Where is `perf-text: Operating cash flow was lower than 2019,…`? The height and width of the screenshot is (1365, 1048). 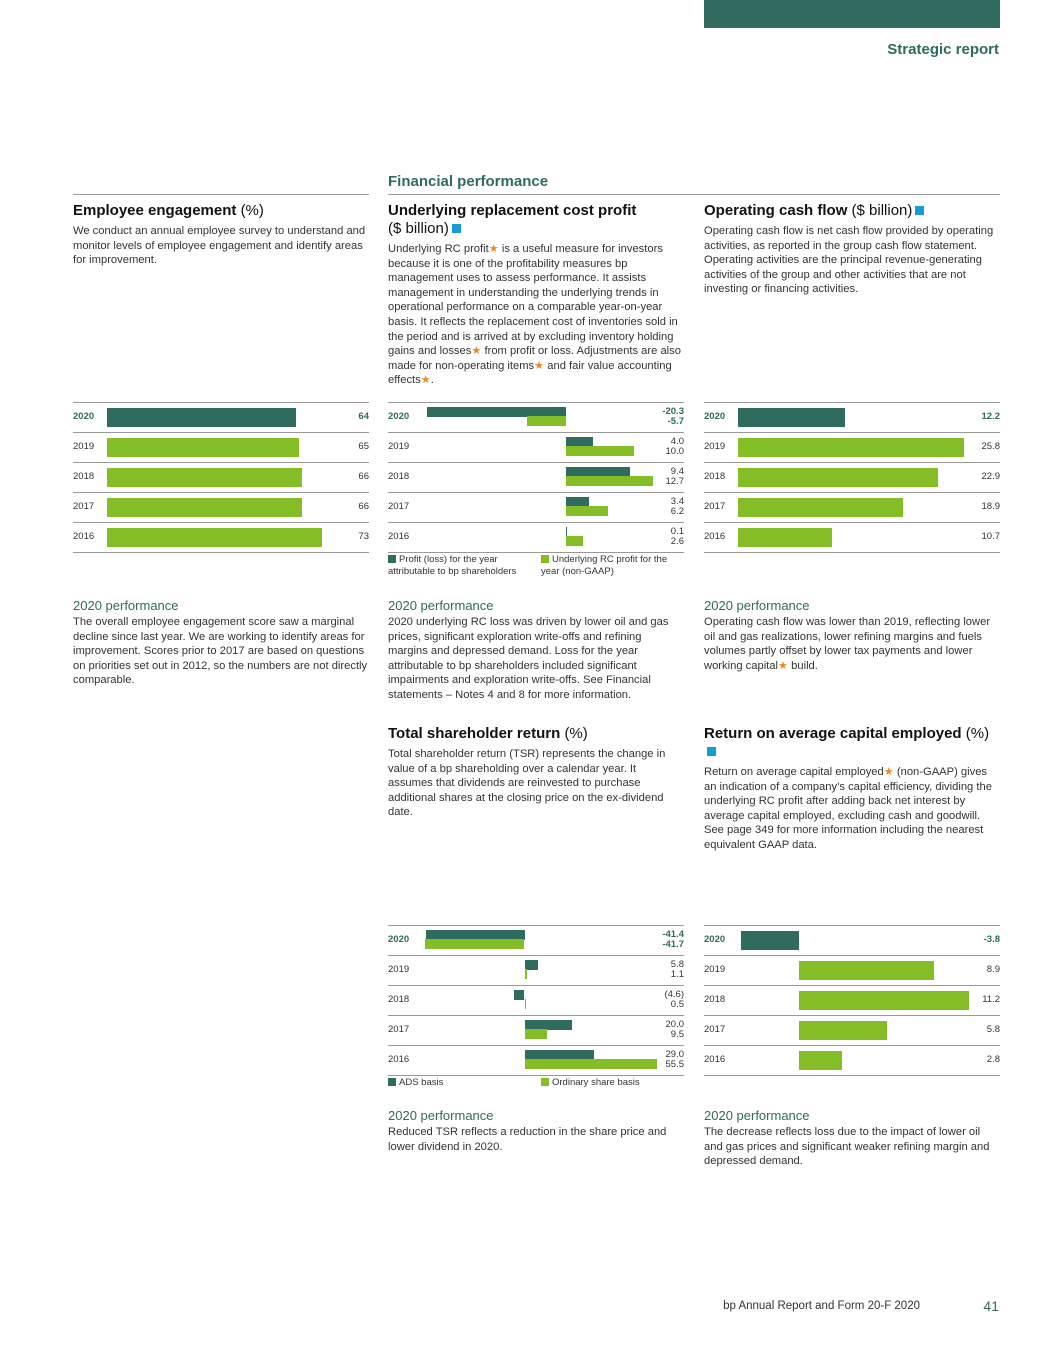
perf-text: Operating cash flow was lower than 2019,… is located at coordinates (847, 644).